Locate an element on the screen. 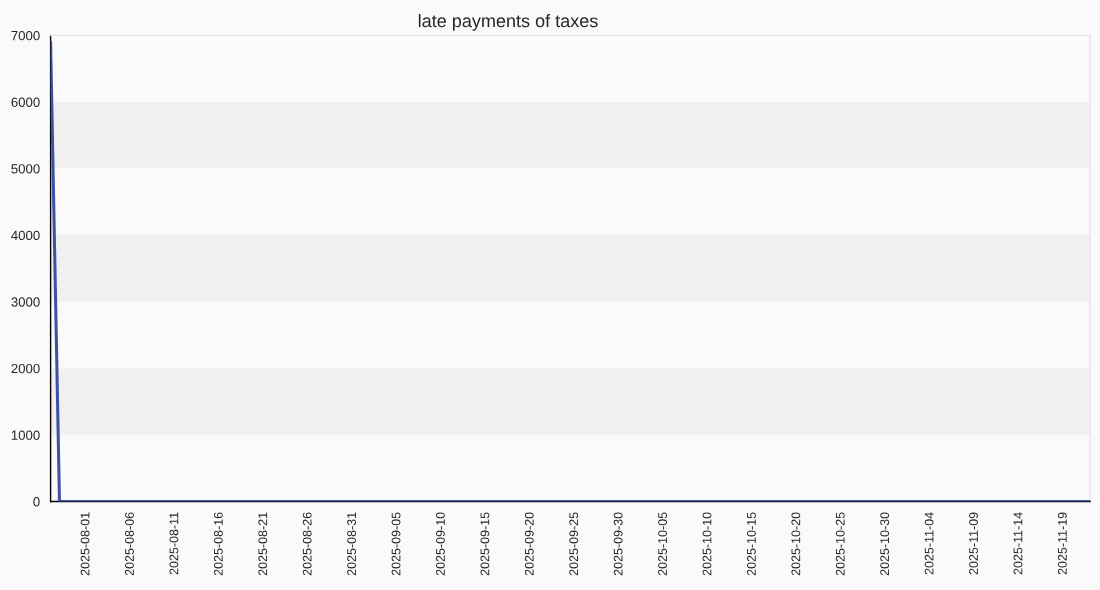 This screenshot has height=590, width=1100. y-tick-label: 2000 is located at coordinates (25, 368).